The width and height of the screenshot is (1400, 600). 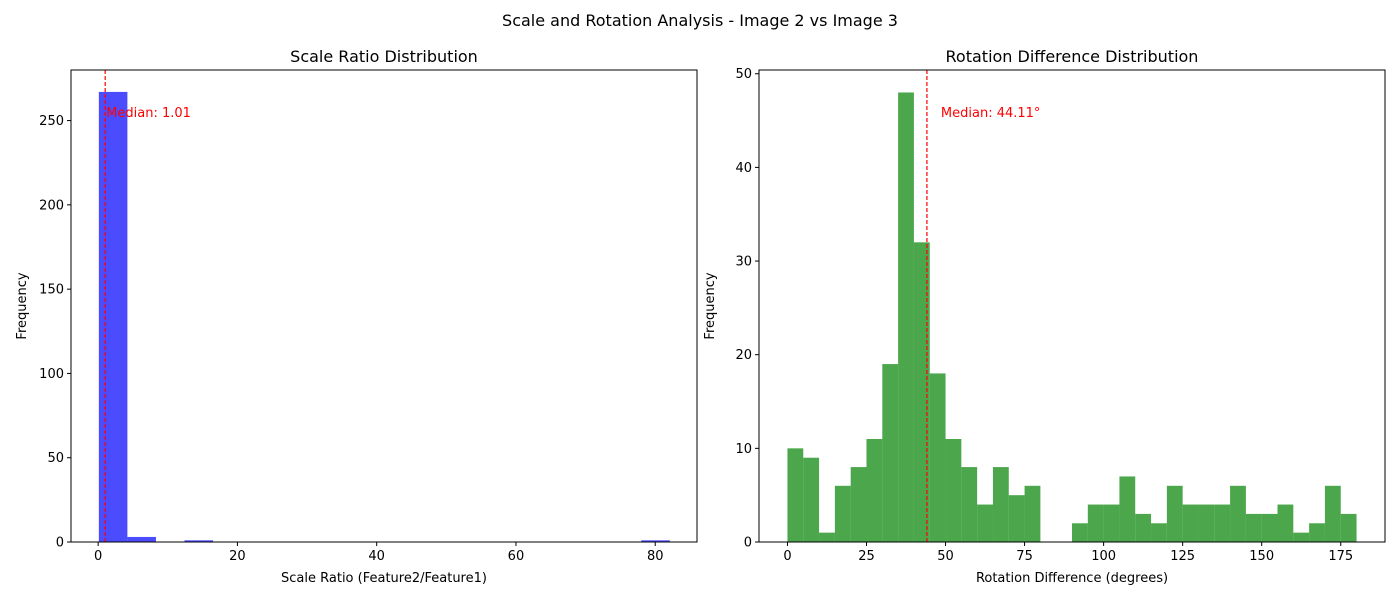 I want to click on x-axis-label: Scale Ratio (Feature2/Feature1), so click(x=384, y=578).